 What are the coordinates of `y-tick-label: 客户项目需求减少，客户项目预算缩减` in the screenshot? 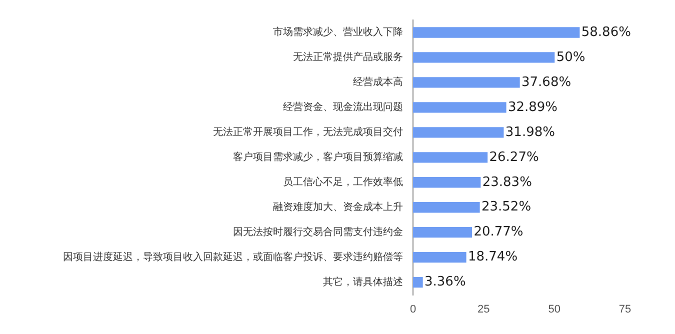 It's located at (318, 157).